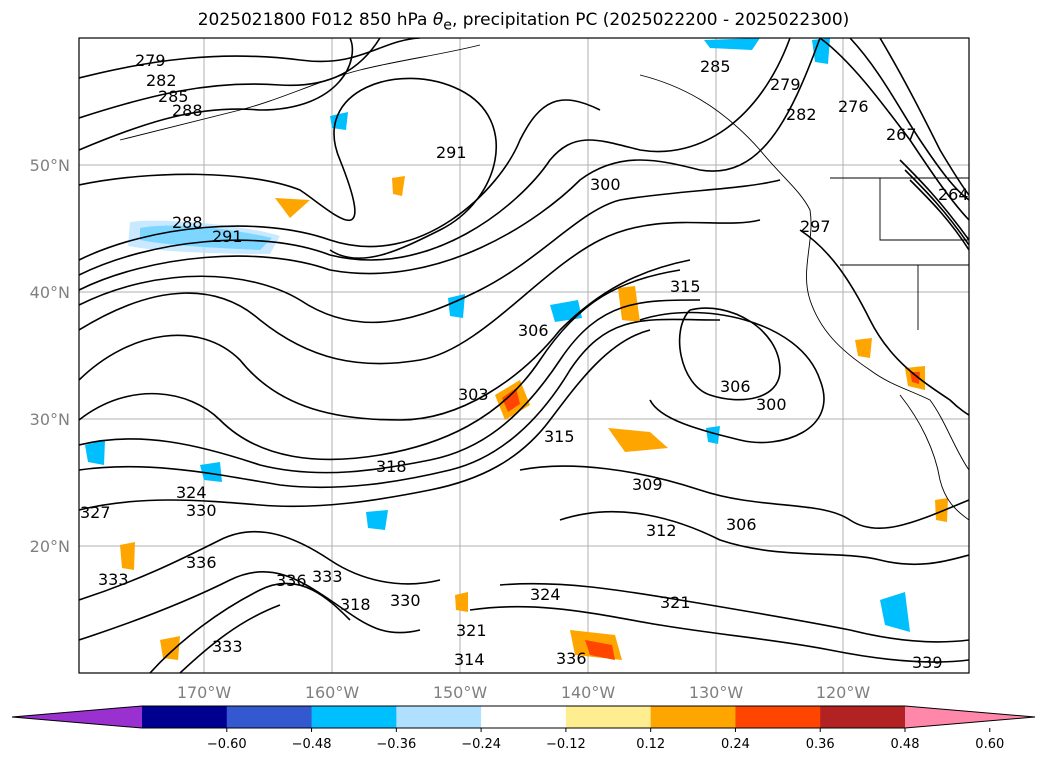  What do you see at coordinates (901, 134) in the screenshot?
I see `contour-label: 267` at bounding box center [901, 134].